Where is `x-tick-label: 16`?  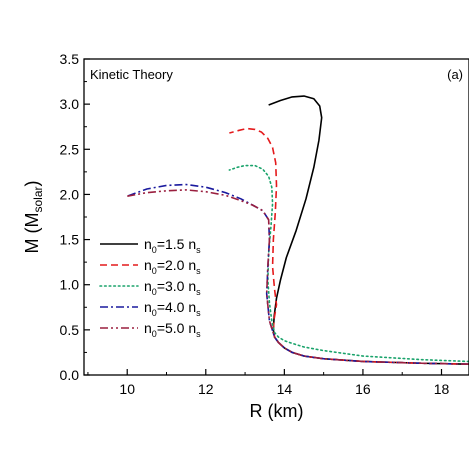 x-tick-label: 16 is located at coordinates (363, 389).